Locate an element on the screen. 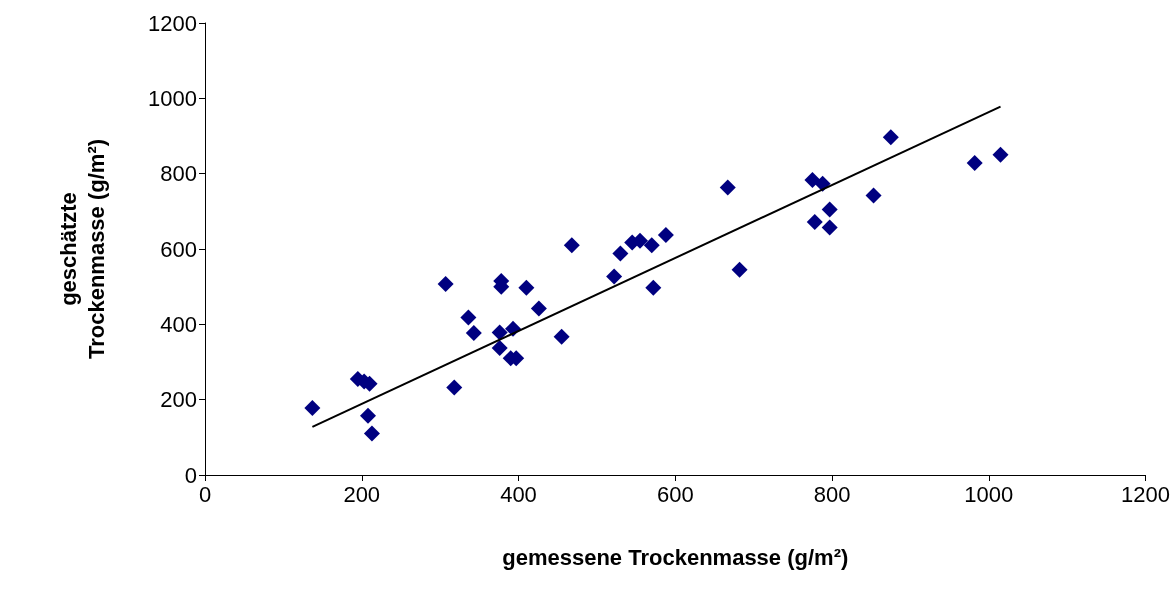 This screenshot has width=1173, height=596. x-tick-label: 600 is located at coordinates (675, 494).